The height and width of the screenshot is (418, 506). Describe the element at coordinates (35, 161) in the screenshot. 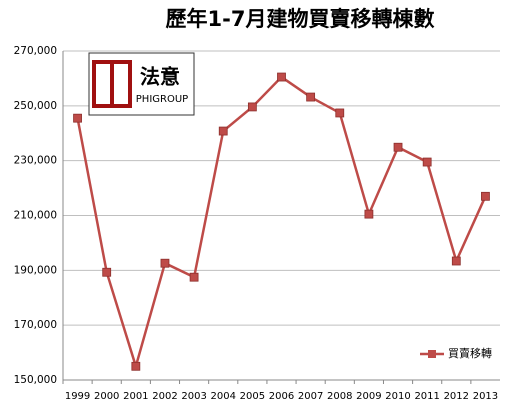

I see `y-tick-label: 230,000` at that location.